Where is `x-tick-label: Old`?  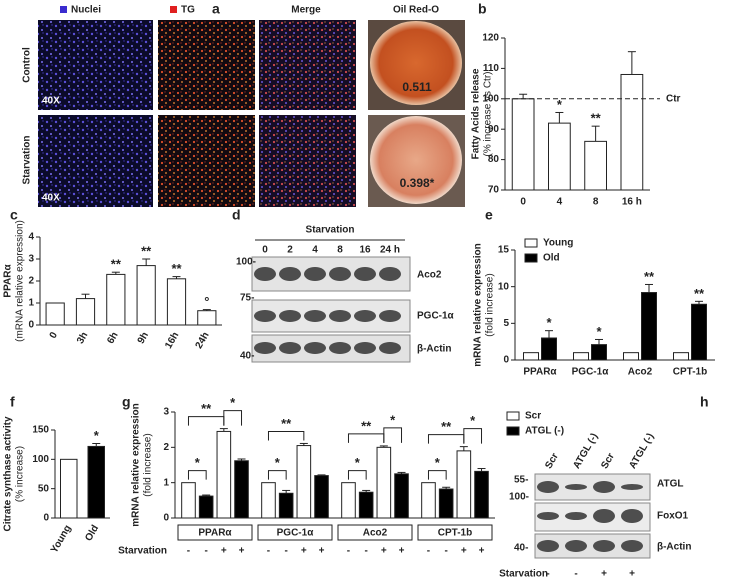
x-tick-label: Old is located at coordinates (92, 533).